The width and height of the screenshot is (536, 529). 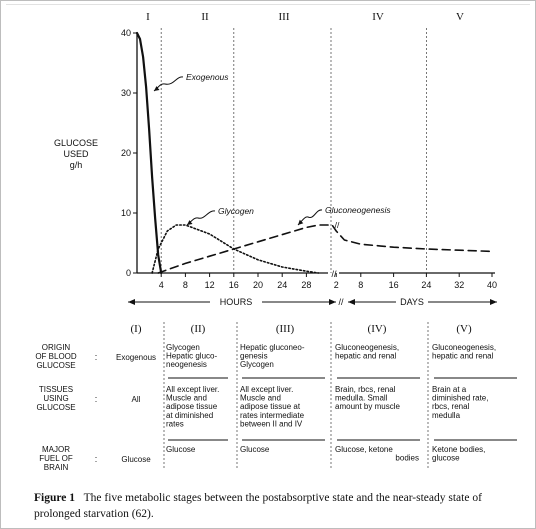 I want to click on table-cell: Ketone bodies,, so click(x=458, y=449).